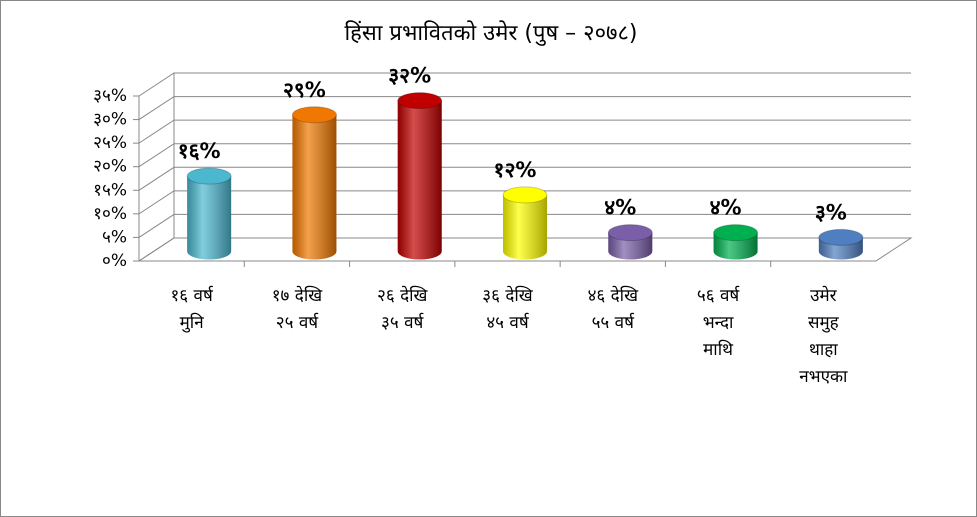 The height and width of the screenshot is (517, 977). Describe the element at coordinates (823, 336) in the screenshot. I see `x-tick-label: उमेर समुह थाहा नभएका` at that location.